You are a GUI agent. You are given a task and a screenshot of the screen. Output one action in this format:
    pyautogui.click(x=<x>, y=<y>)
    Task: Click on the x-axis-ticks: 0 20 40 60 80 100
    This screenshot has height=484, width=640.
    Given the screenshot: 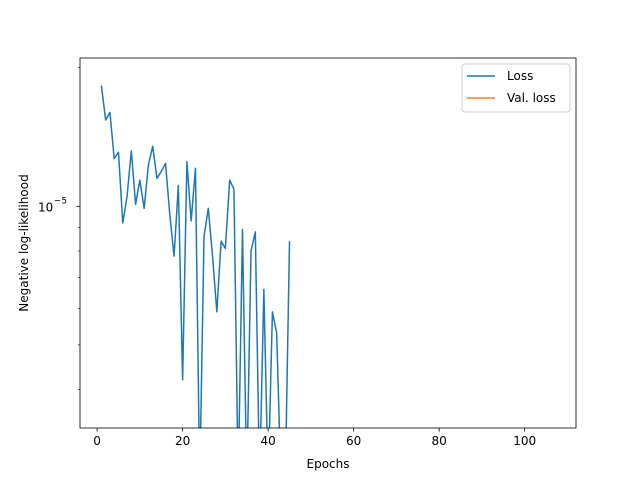 What is the action you would take?
    pyautogui.click(x=314, y=438)
    